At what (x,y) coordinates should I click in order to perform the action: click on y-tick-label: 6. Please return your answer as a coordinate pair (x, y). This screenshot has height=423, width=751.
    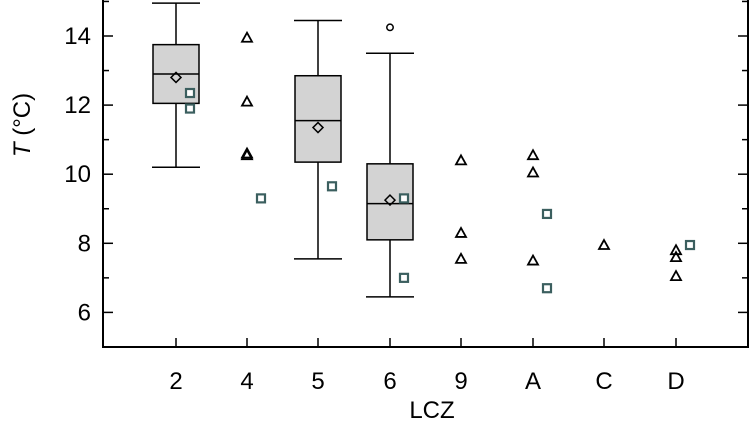
    Looking at the image, I should click on (84, 312).